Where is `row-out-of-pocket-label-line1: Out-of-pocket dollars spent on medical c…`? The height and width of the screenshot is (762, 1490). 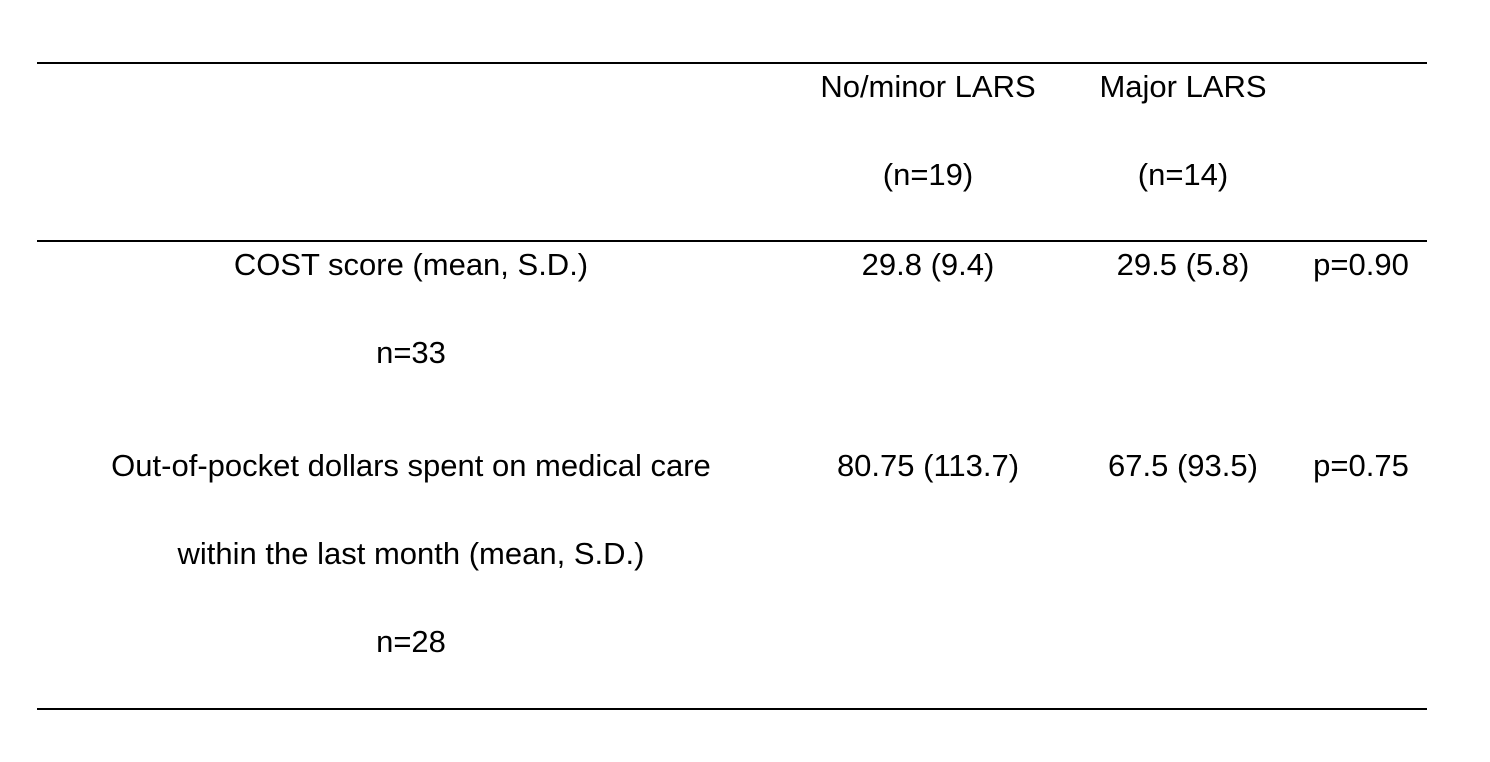
row-out-of-pocket-label-line1: Out-of-pocket dollars spent on medical c… is located at coordinates (411, 465).